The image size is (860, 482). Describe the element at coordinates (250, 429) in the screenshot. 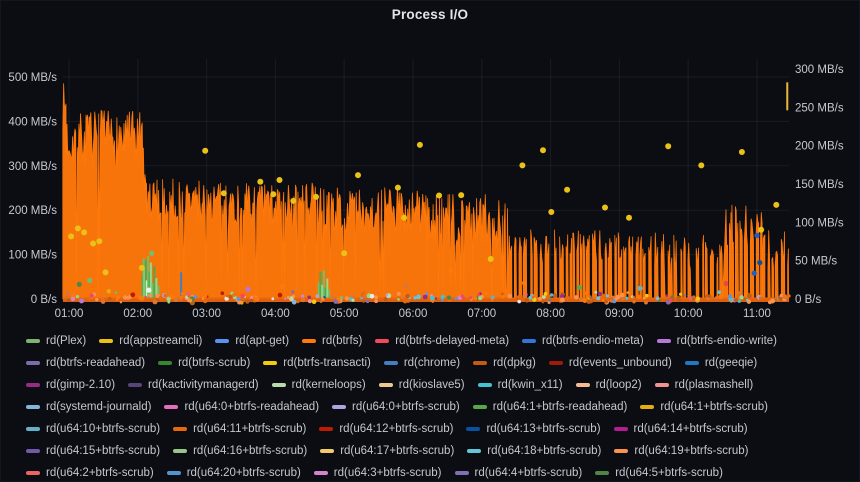

I see `legend-item-label: rd(u64:11+btrfs-scrub)` at that location.